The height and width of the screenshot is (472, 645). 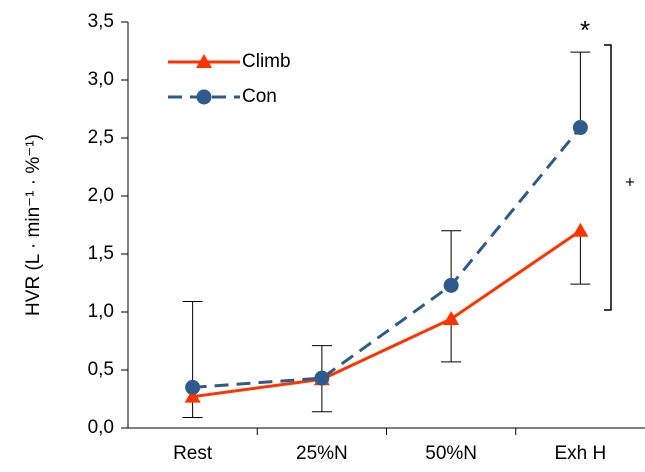 What do you see at coordinates (585, 30) in the screenshot?
I see `annotation: *` at bounding box center [585, 30].